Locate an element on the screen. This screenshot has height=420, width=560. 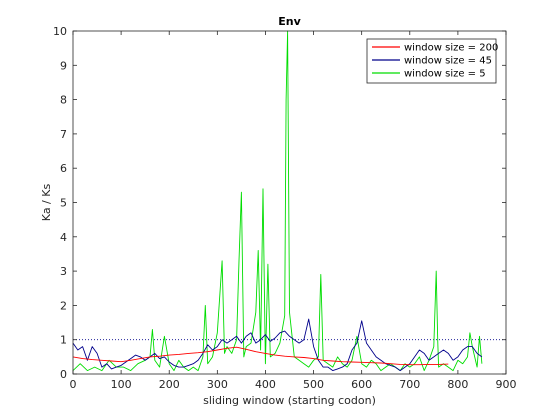
x-tick-label: 900 is located at coordinates (506, 384).